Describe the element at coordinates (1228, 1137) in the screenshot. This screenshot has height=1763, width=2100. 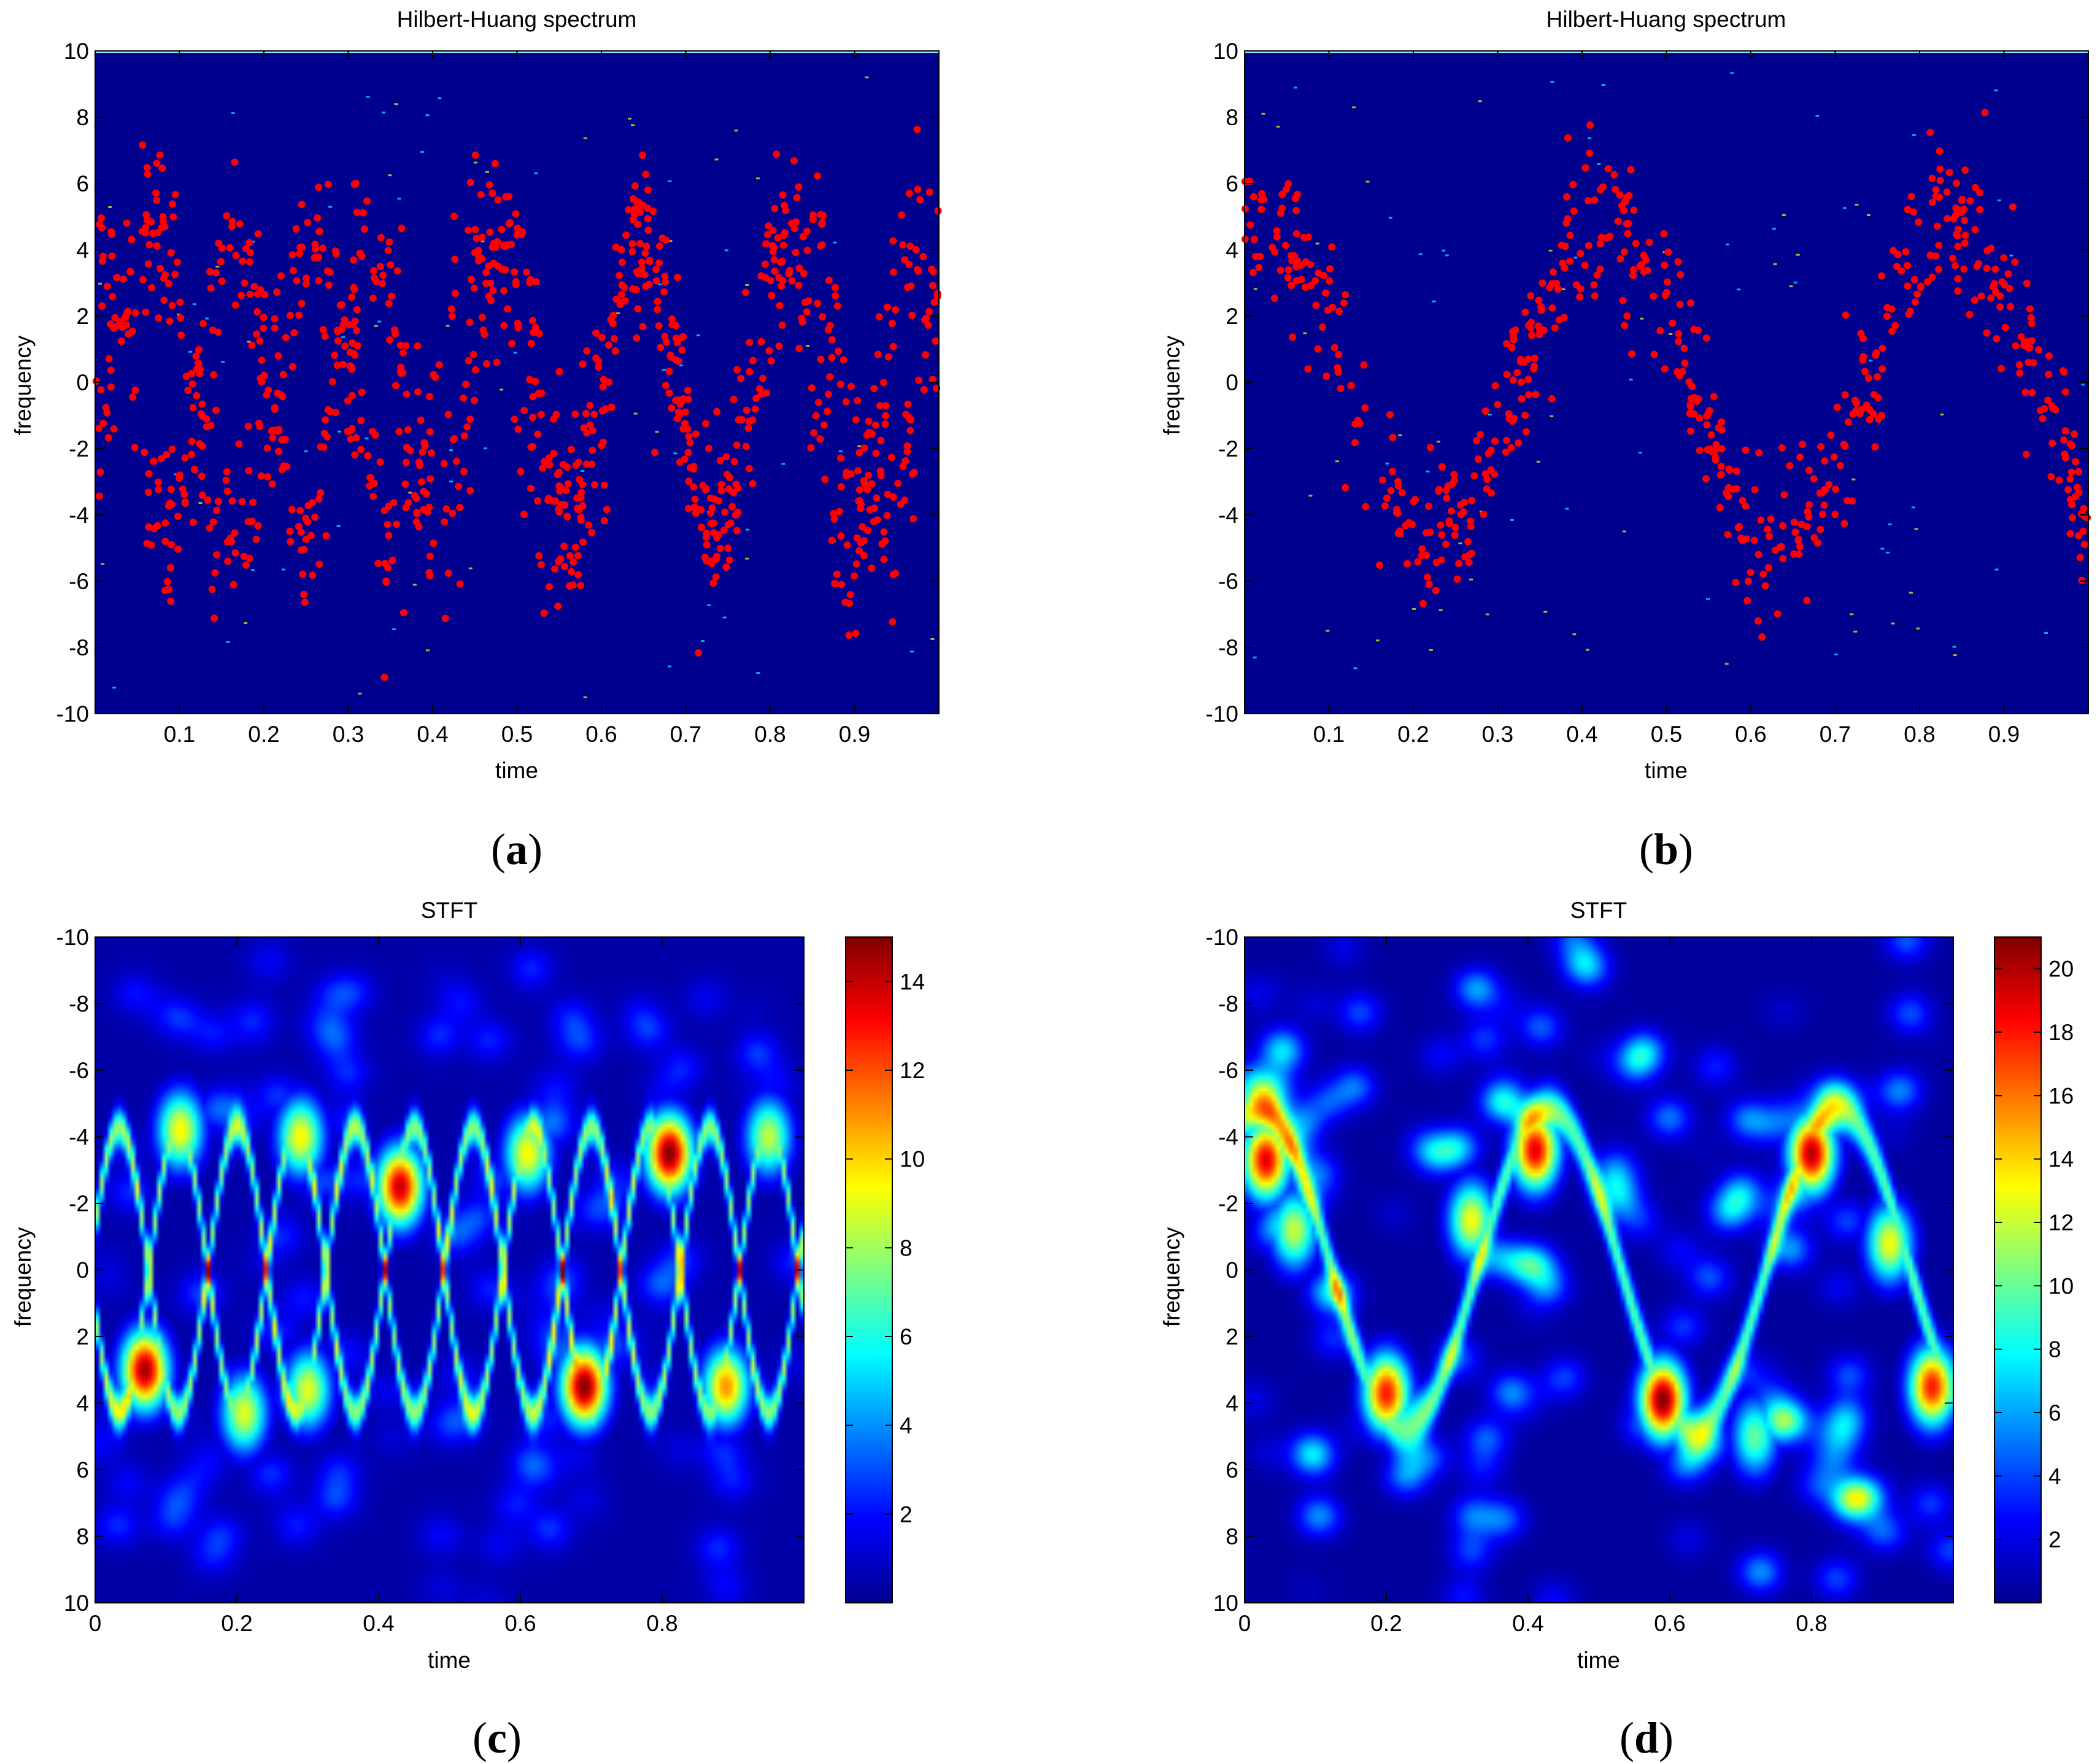
I see `y-tick-label: -4` at that location.